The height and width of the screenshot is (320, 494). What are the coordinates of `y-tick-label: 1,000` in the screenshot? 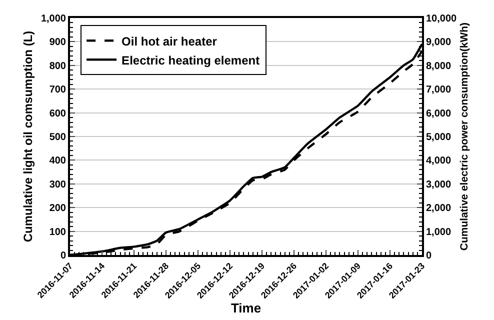 It's located at (53, 19).